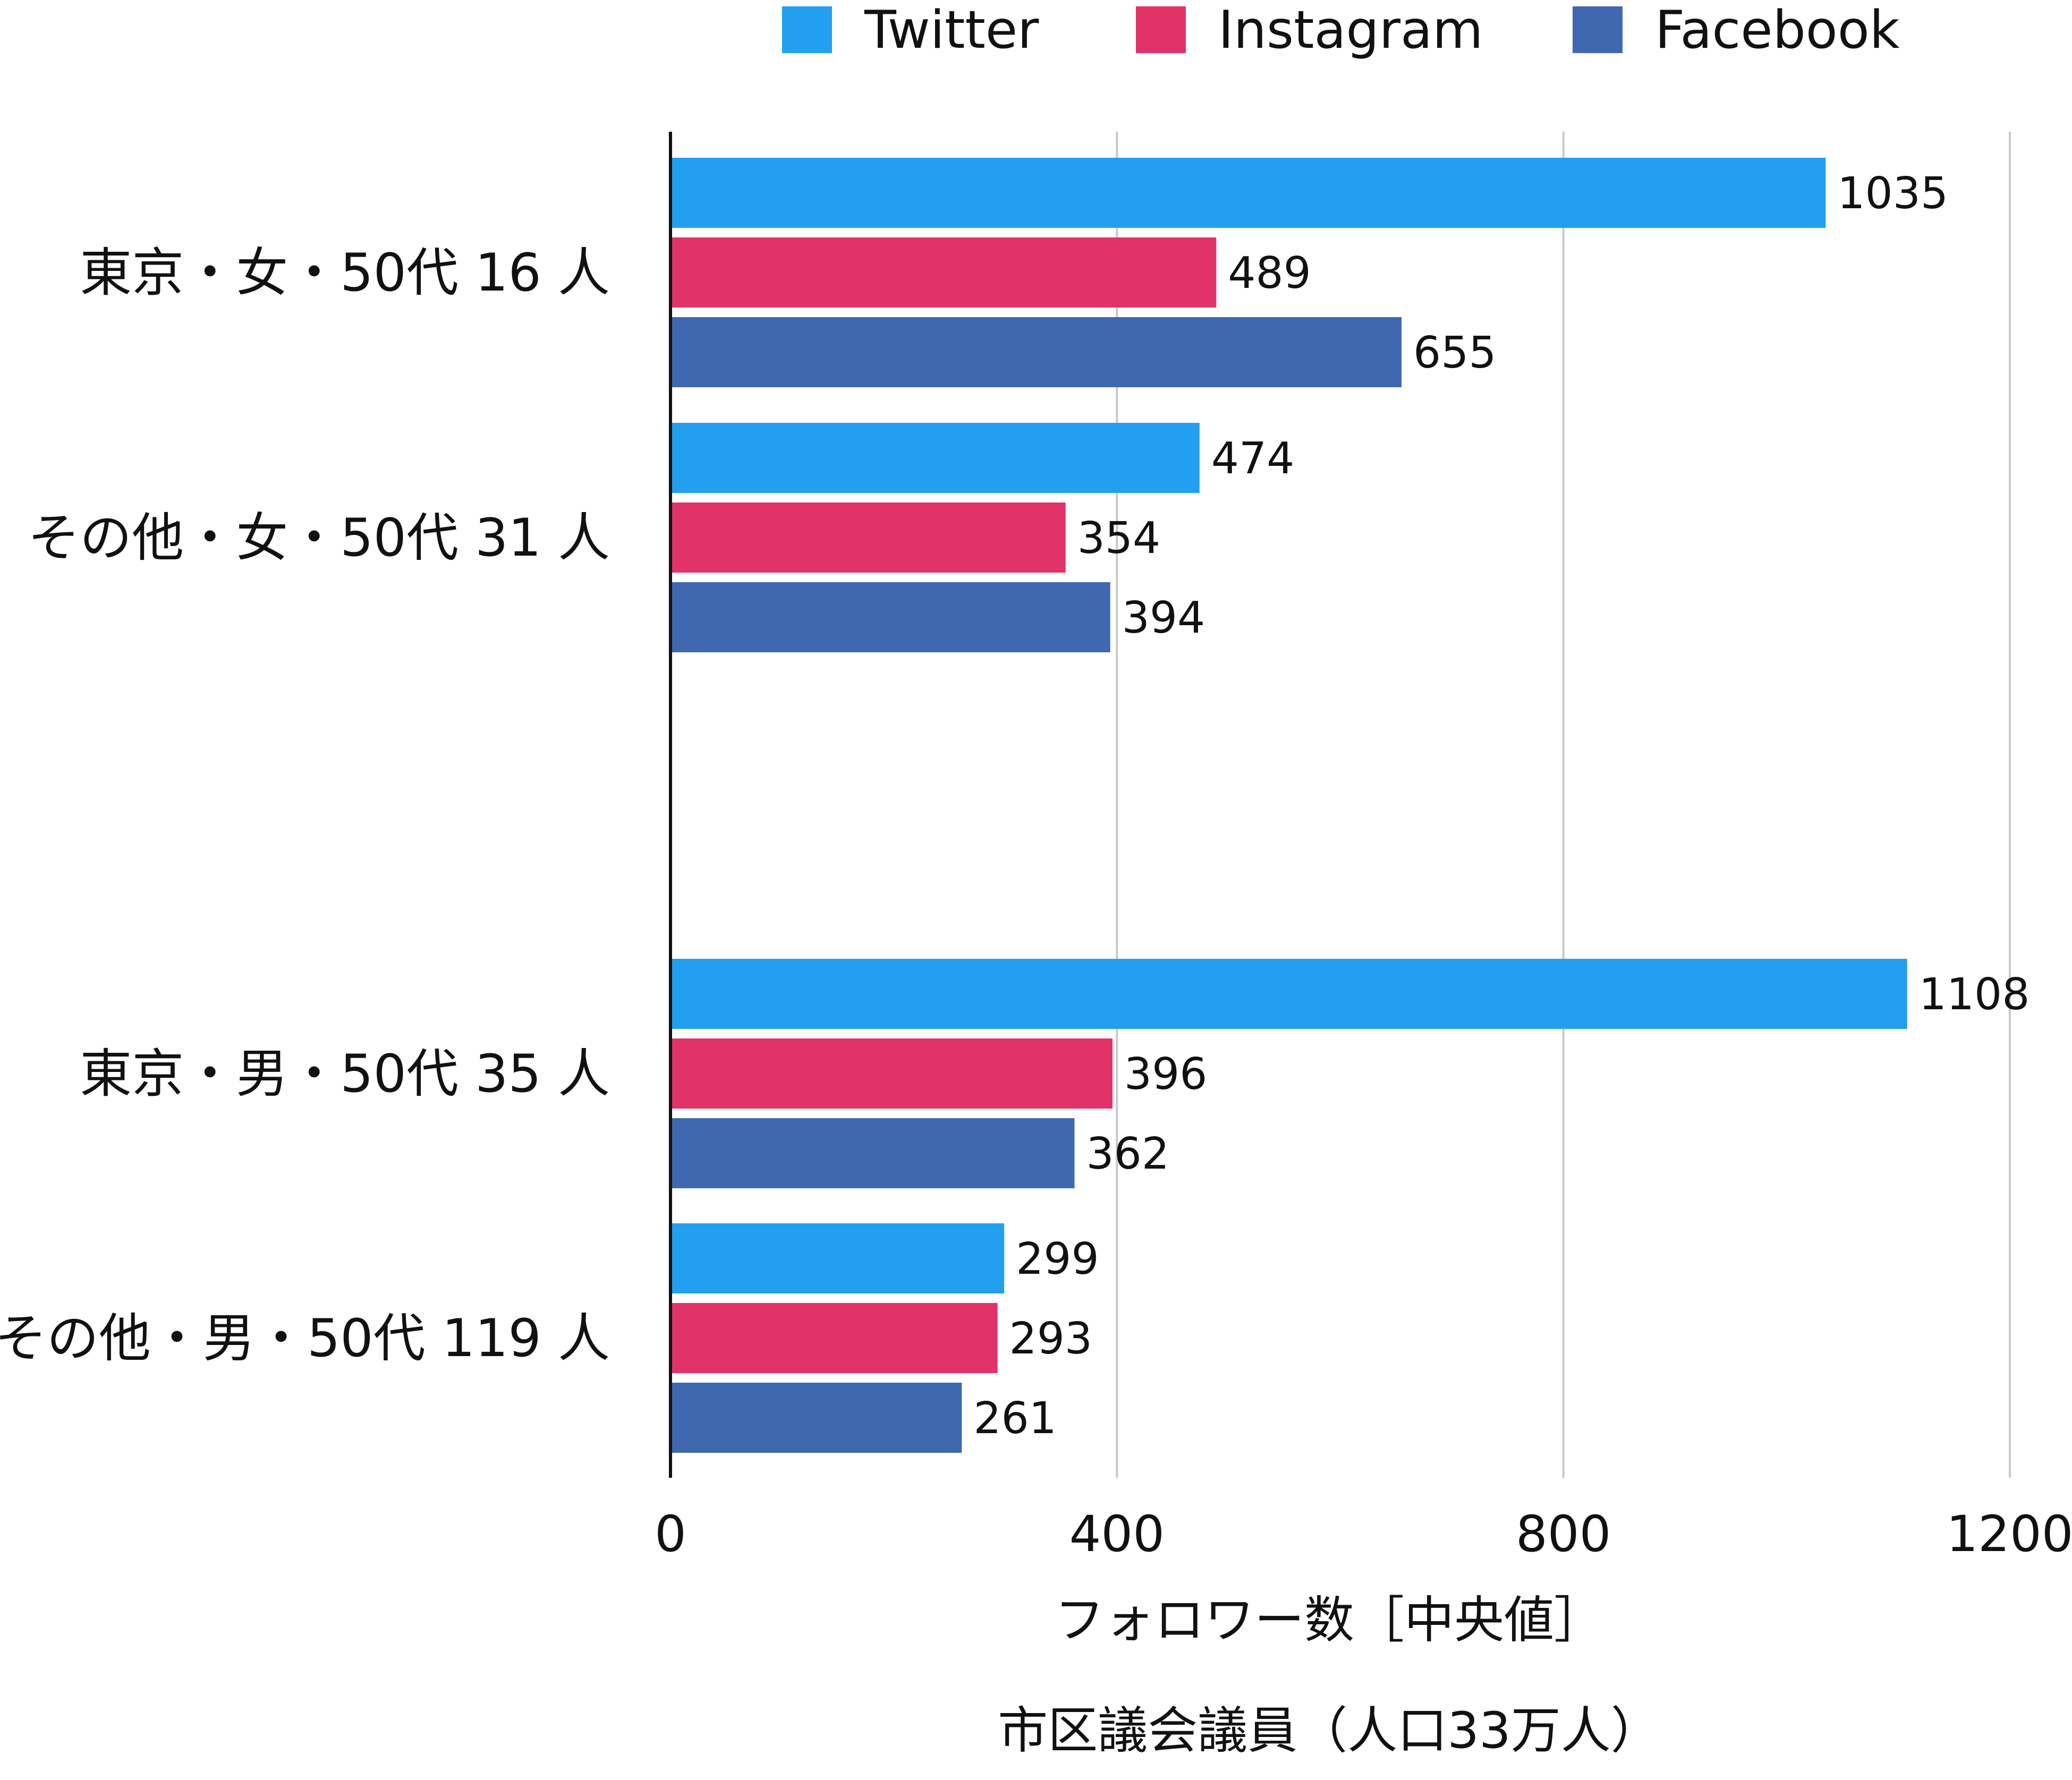  I want to click on value-label: 293, so click(1051, 1339).